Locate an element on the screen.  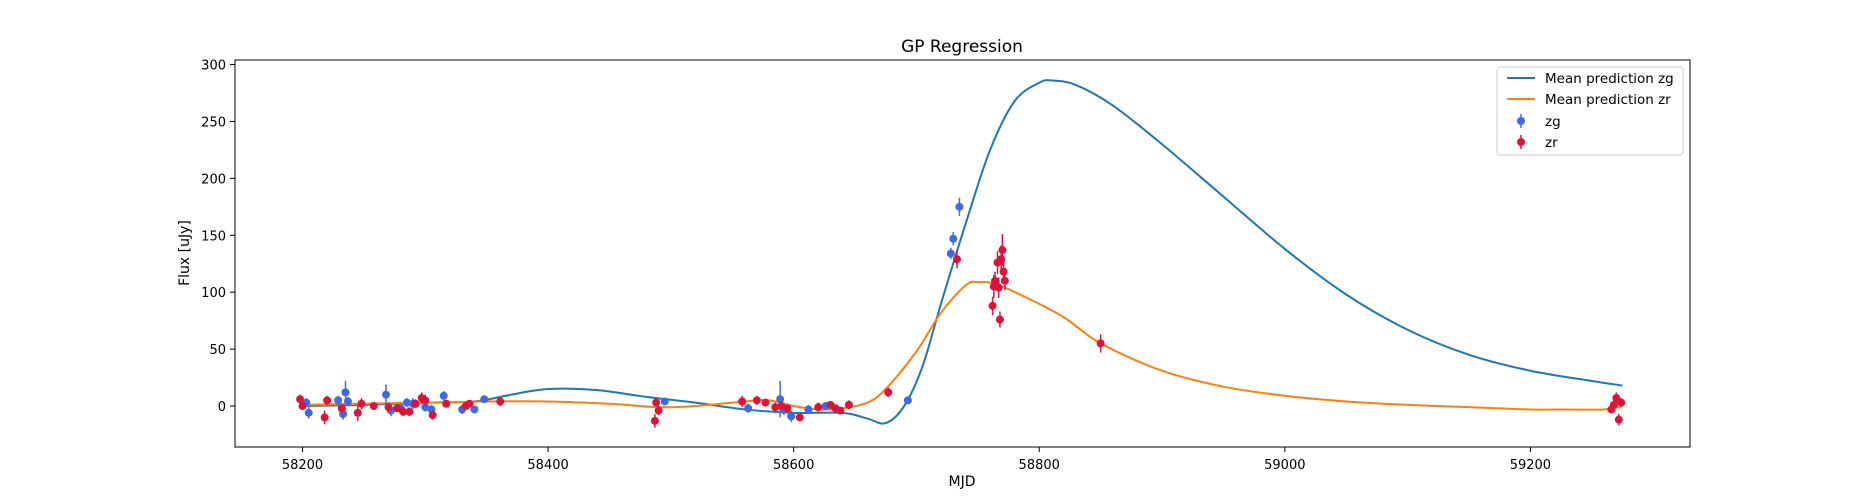
x-tick-label: 58400 is located at coordinates (547, 465).